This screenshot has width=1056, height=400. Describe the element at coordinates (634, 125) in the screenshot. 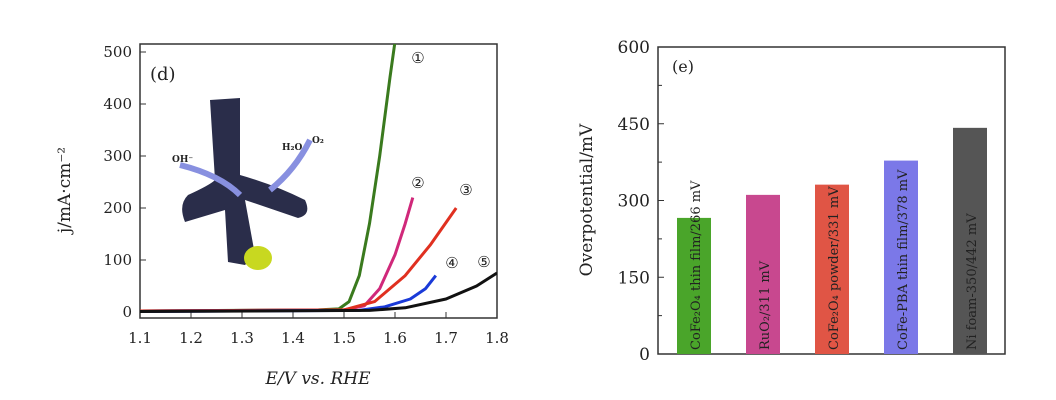

I see `y-tick-label: 450` at that location.